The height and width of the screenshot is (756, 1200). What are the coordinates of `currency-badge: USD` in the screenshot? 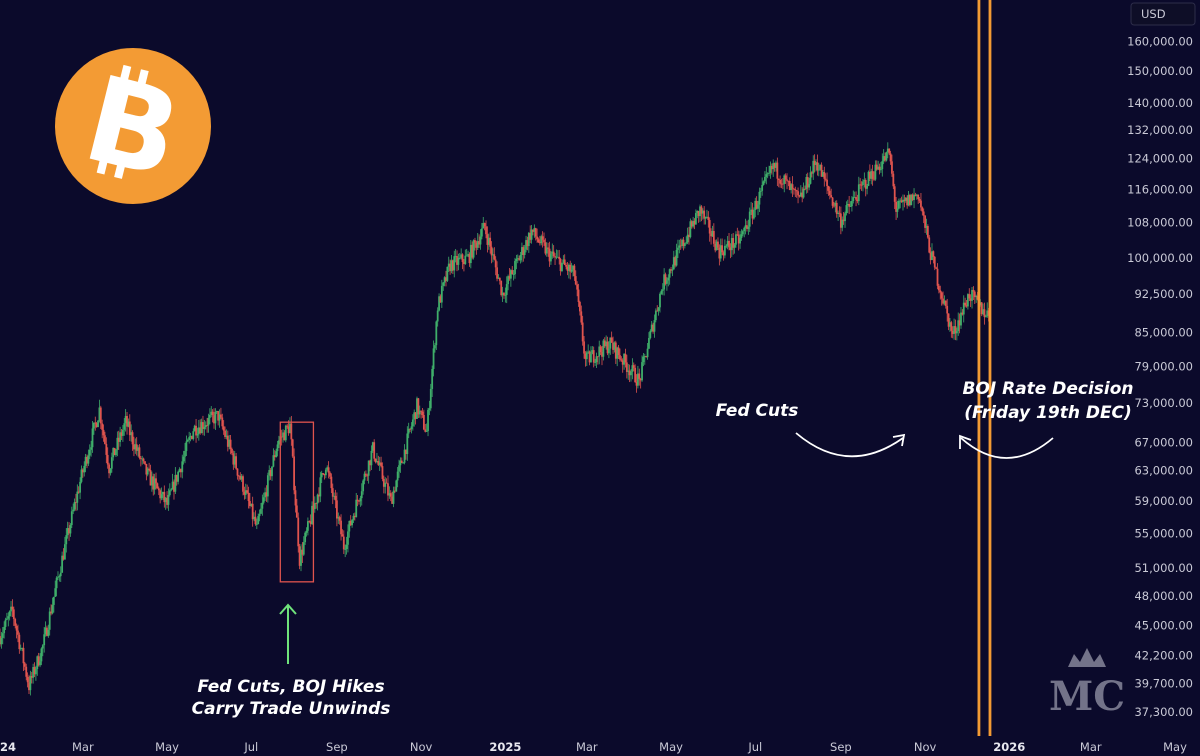 It's located at (1163, 14).